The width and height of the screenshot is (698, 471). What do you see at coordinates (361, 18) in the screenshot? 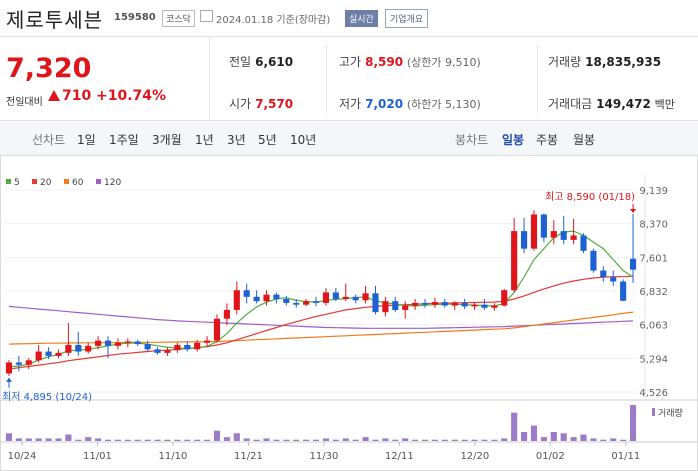
I see `realtime-button: 실시간` at bounding box center [361, 18].